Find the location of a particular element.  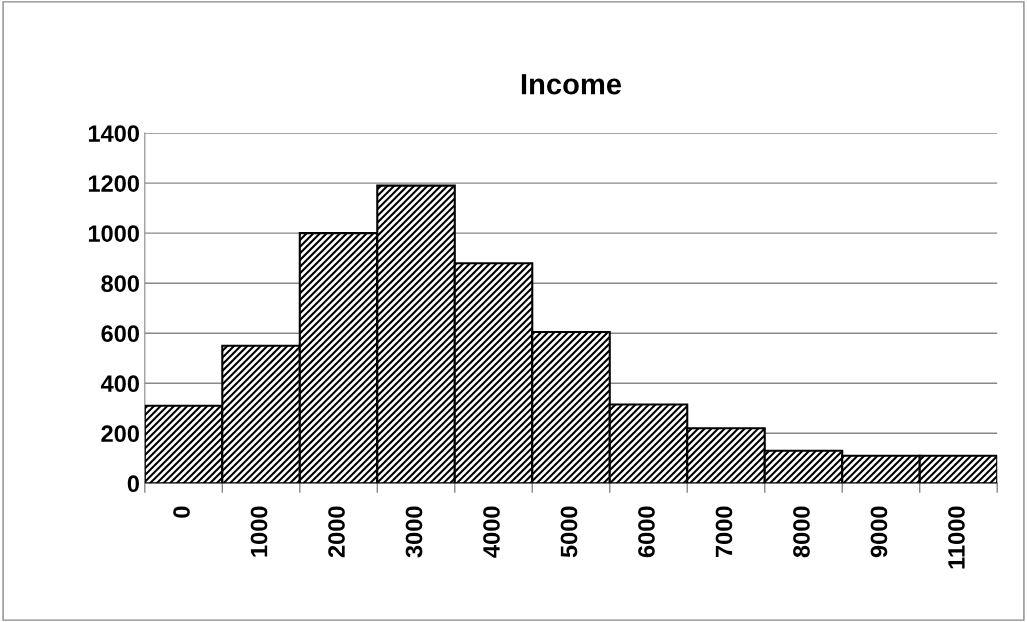

y-tick-label: 800 is located at coordinates (120, 283).